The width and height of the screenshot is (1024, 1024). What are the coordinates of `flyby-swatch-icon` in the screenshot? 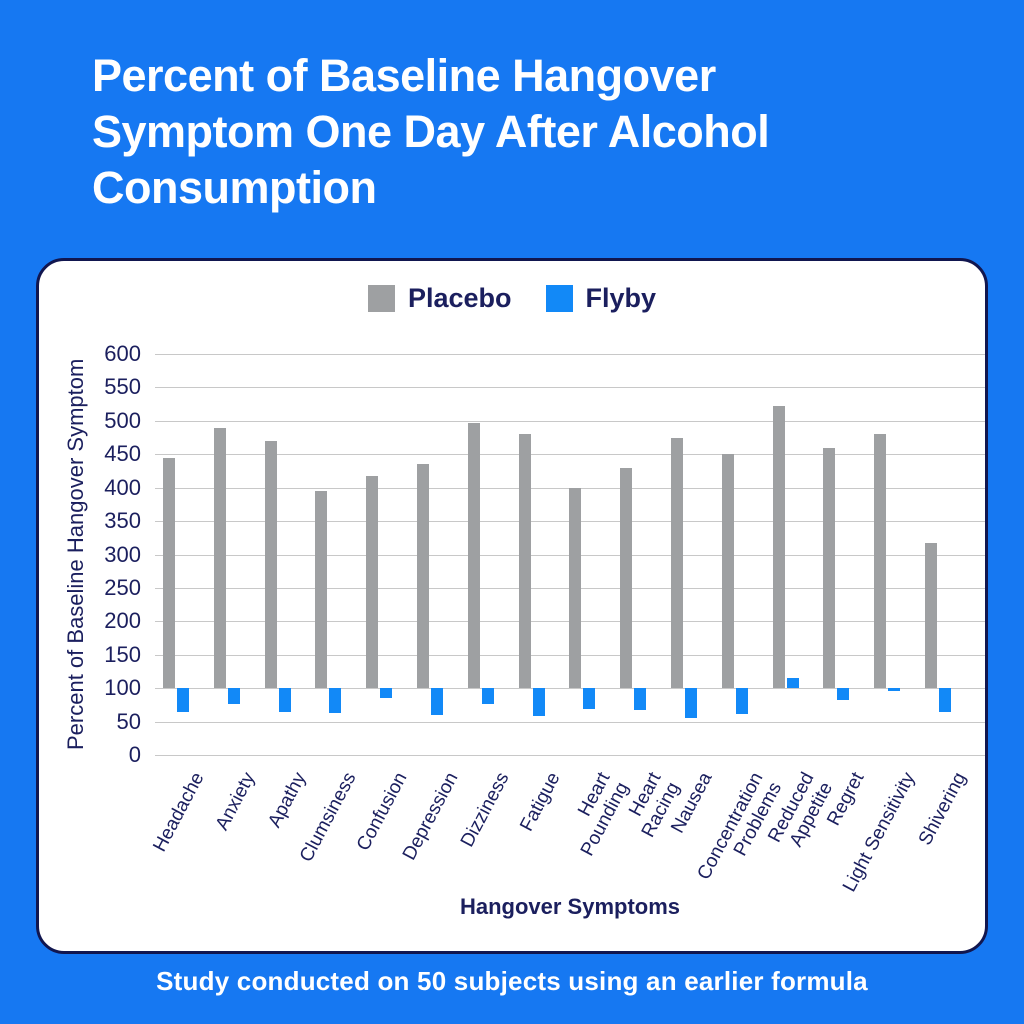 It's located at (559, 298).